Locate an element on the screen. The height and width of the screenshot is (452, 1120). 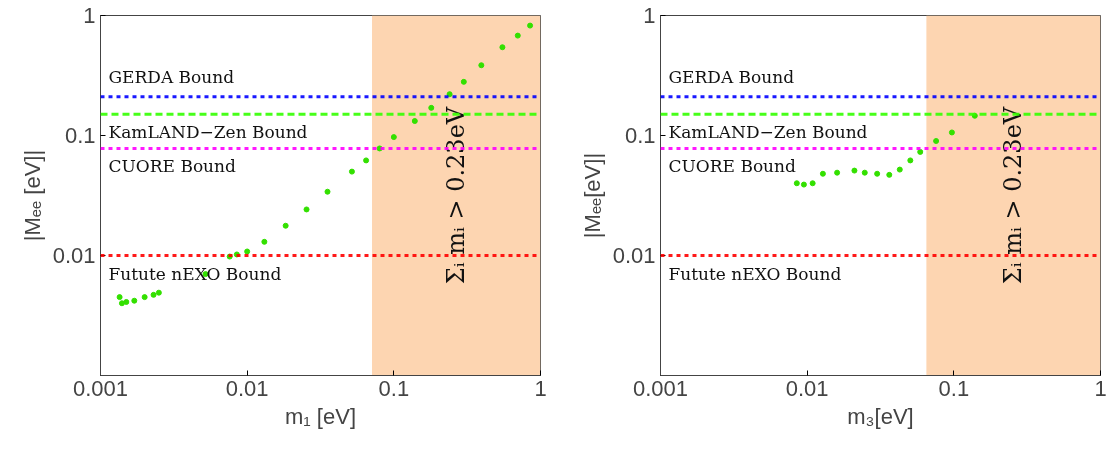
x-axis-title: m₃[eV] is located at coordinates (880, 416).